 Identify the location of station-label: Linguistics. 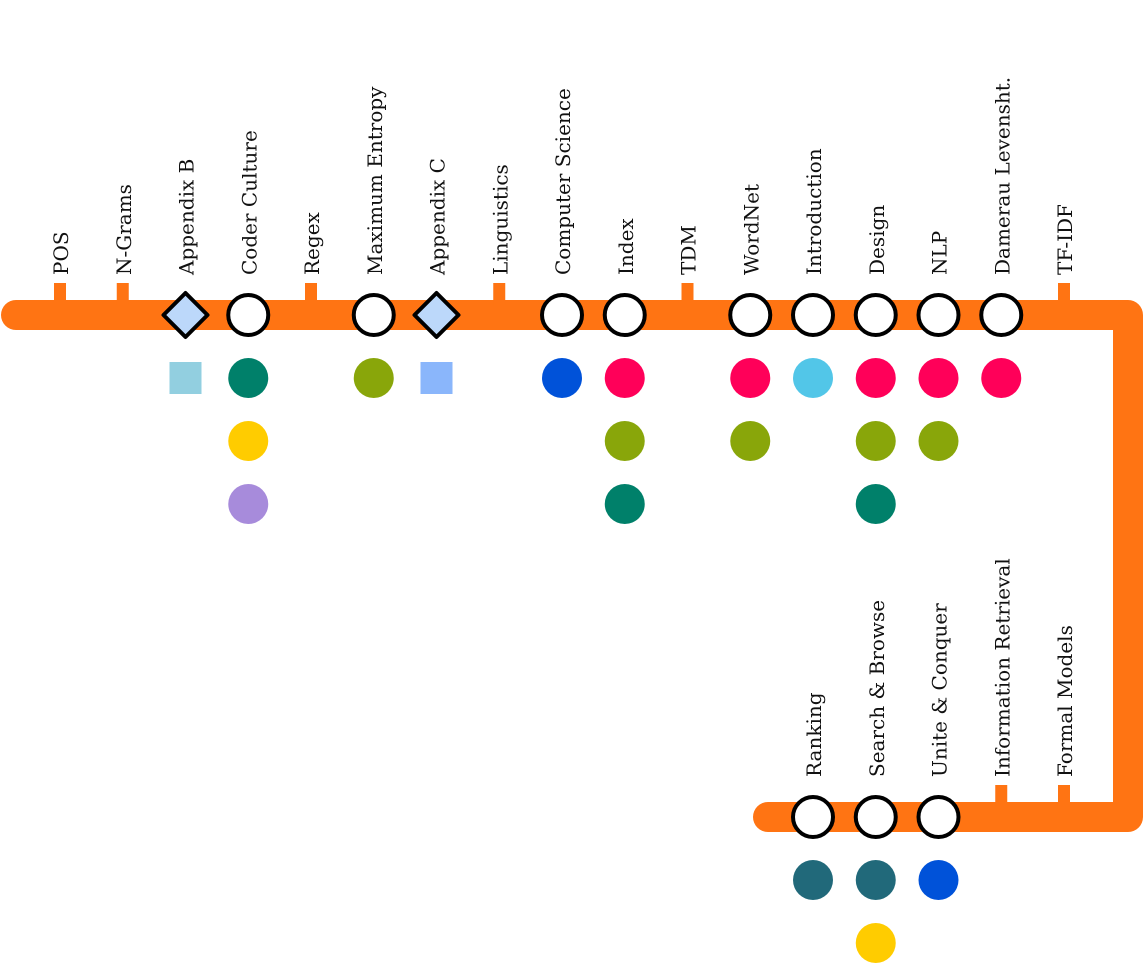
(500, 219).